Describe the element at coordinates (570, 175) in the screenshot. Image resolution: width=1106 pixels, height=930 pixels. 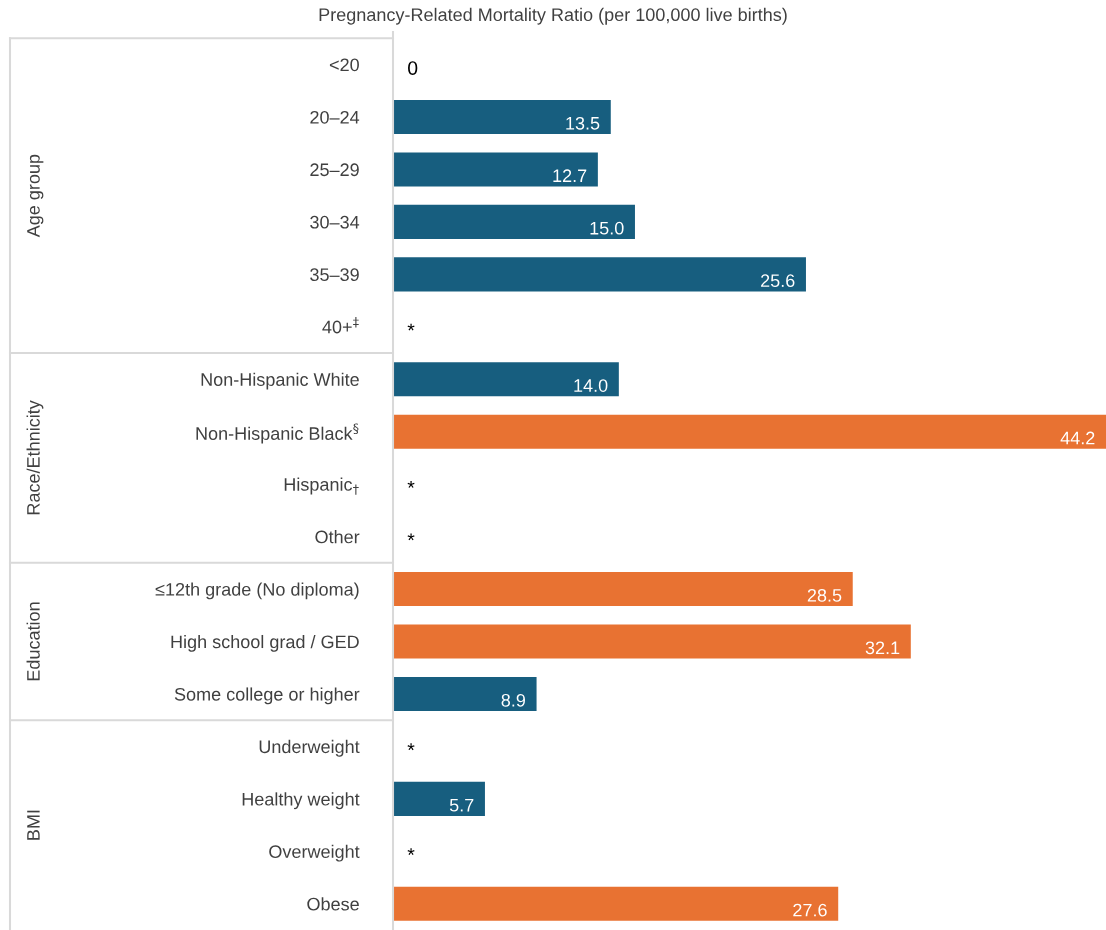
I see `data-label: 12.7` at that location.